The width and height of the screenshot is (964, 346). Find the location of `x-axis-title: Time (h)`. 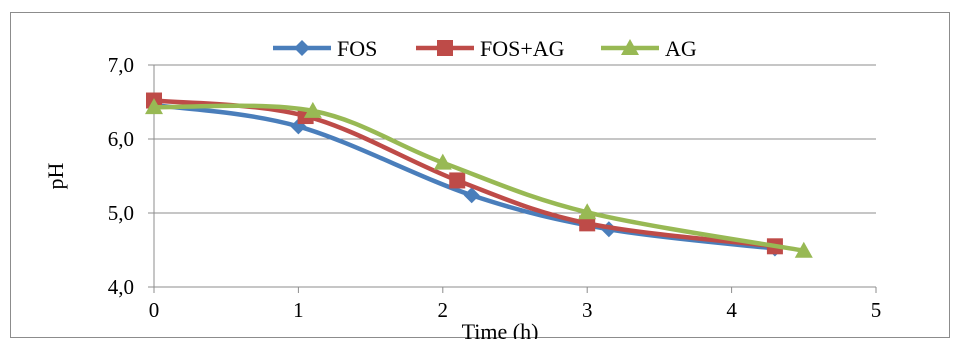

x-axis-title: Time (h) is located at coordinates (500, 329).